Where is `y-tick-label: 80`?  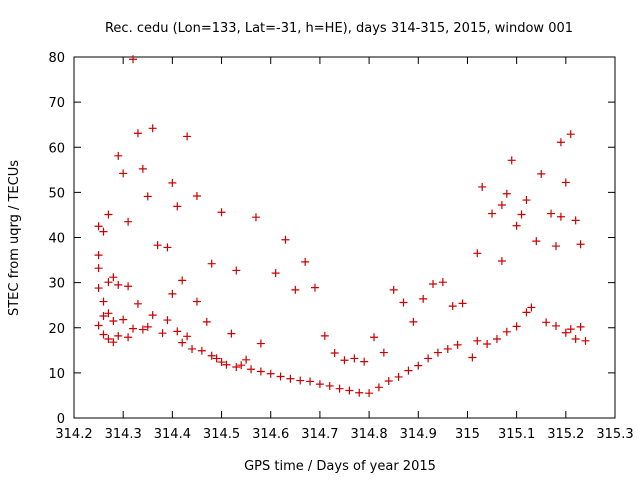 y-tick-label: 80 is located at coordinates (56, 58).